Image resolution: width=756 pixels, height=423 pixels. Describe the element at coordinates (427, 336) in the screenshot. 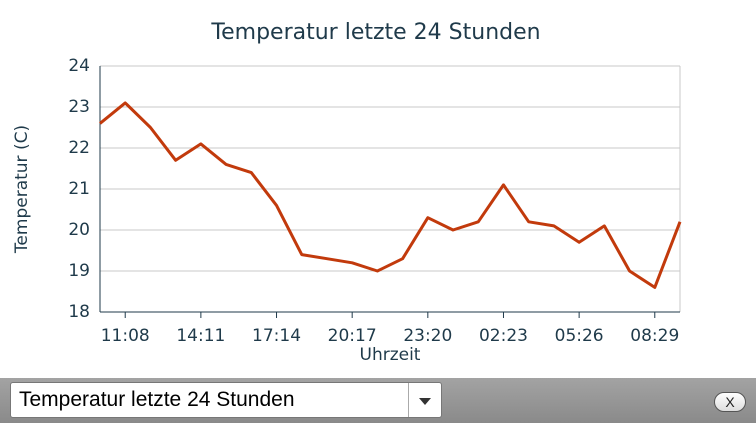

I see `x-tick-label: 23:20` at that location.